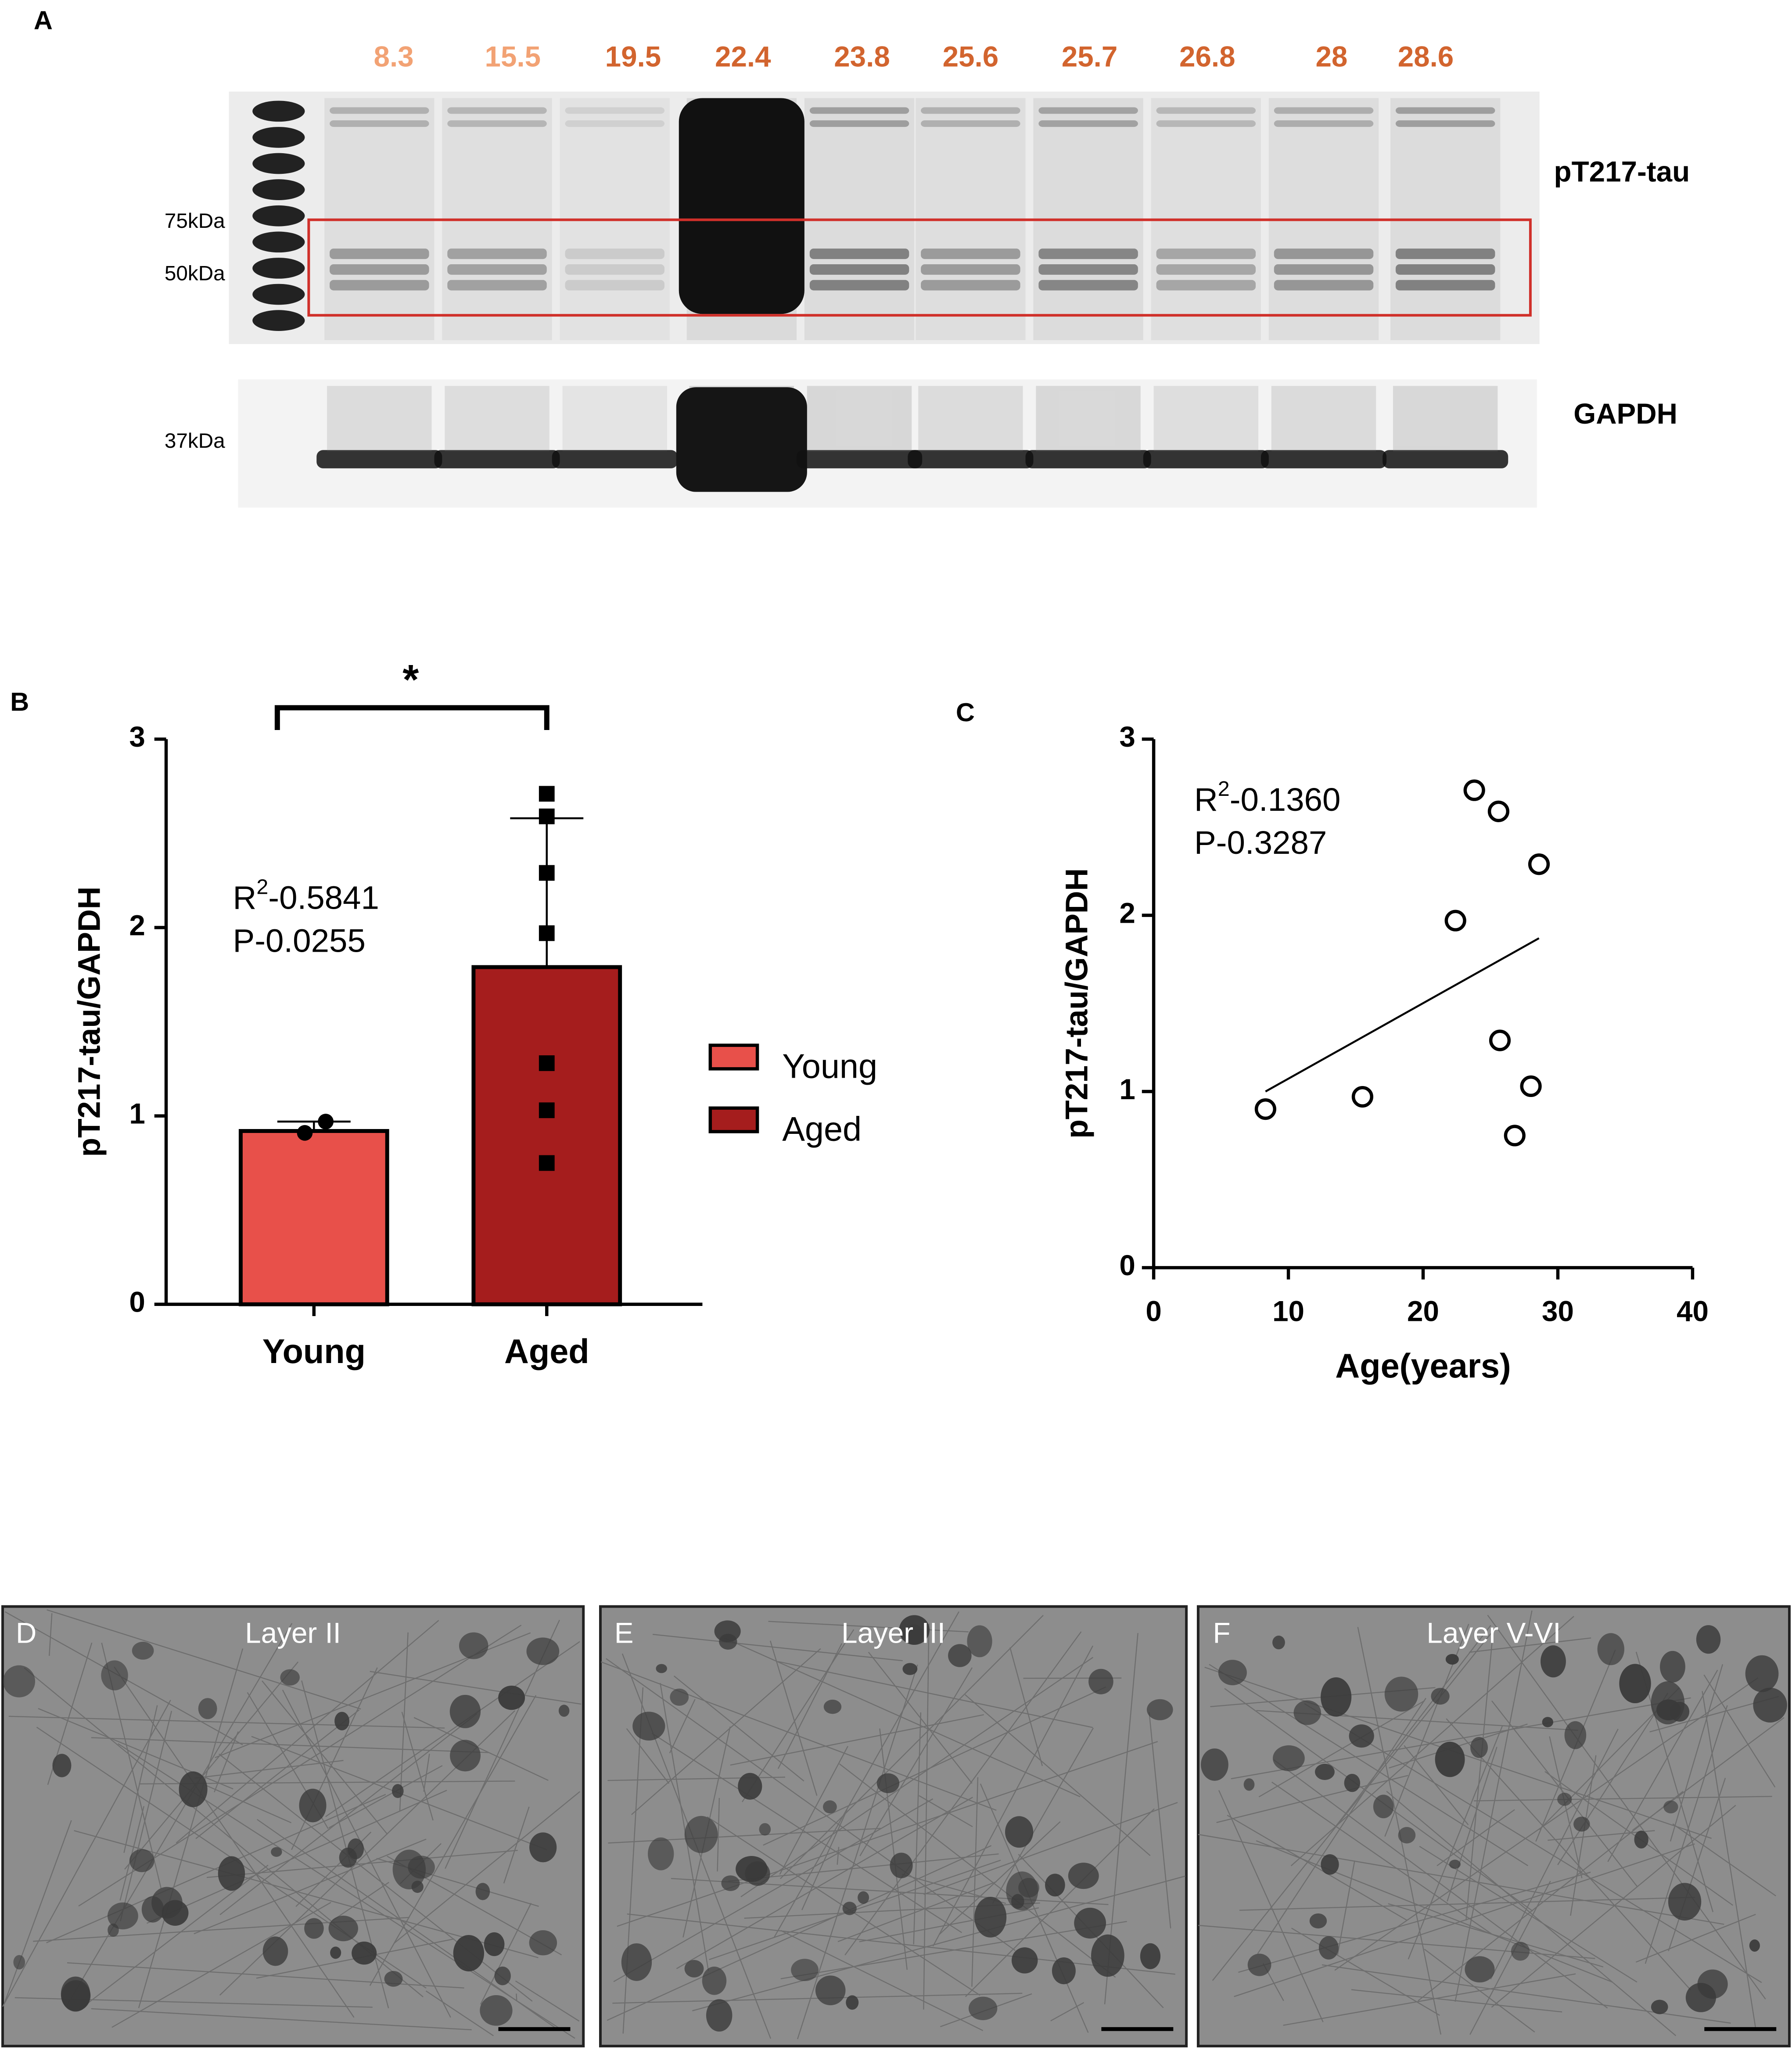  Describe the element at coordinates (195, 273) in the screenshot. I see `mw-marker: 50kDa` at that location.